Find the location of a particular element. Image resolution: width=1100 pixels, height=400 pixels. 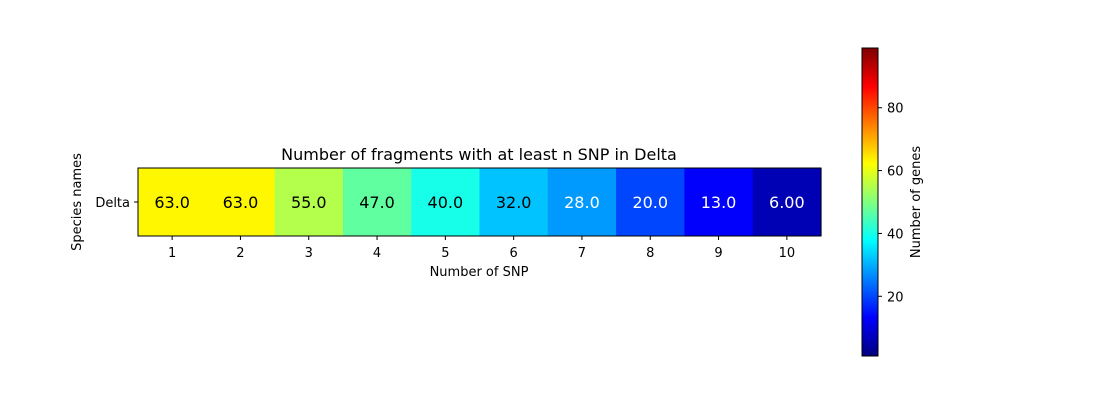

colorbar-ticks: 20 40 60 80 is located at coordinates (891, 203).